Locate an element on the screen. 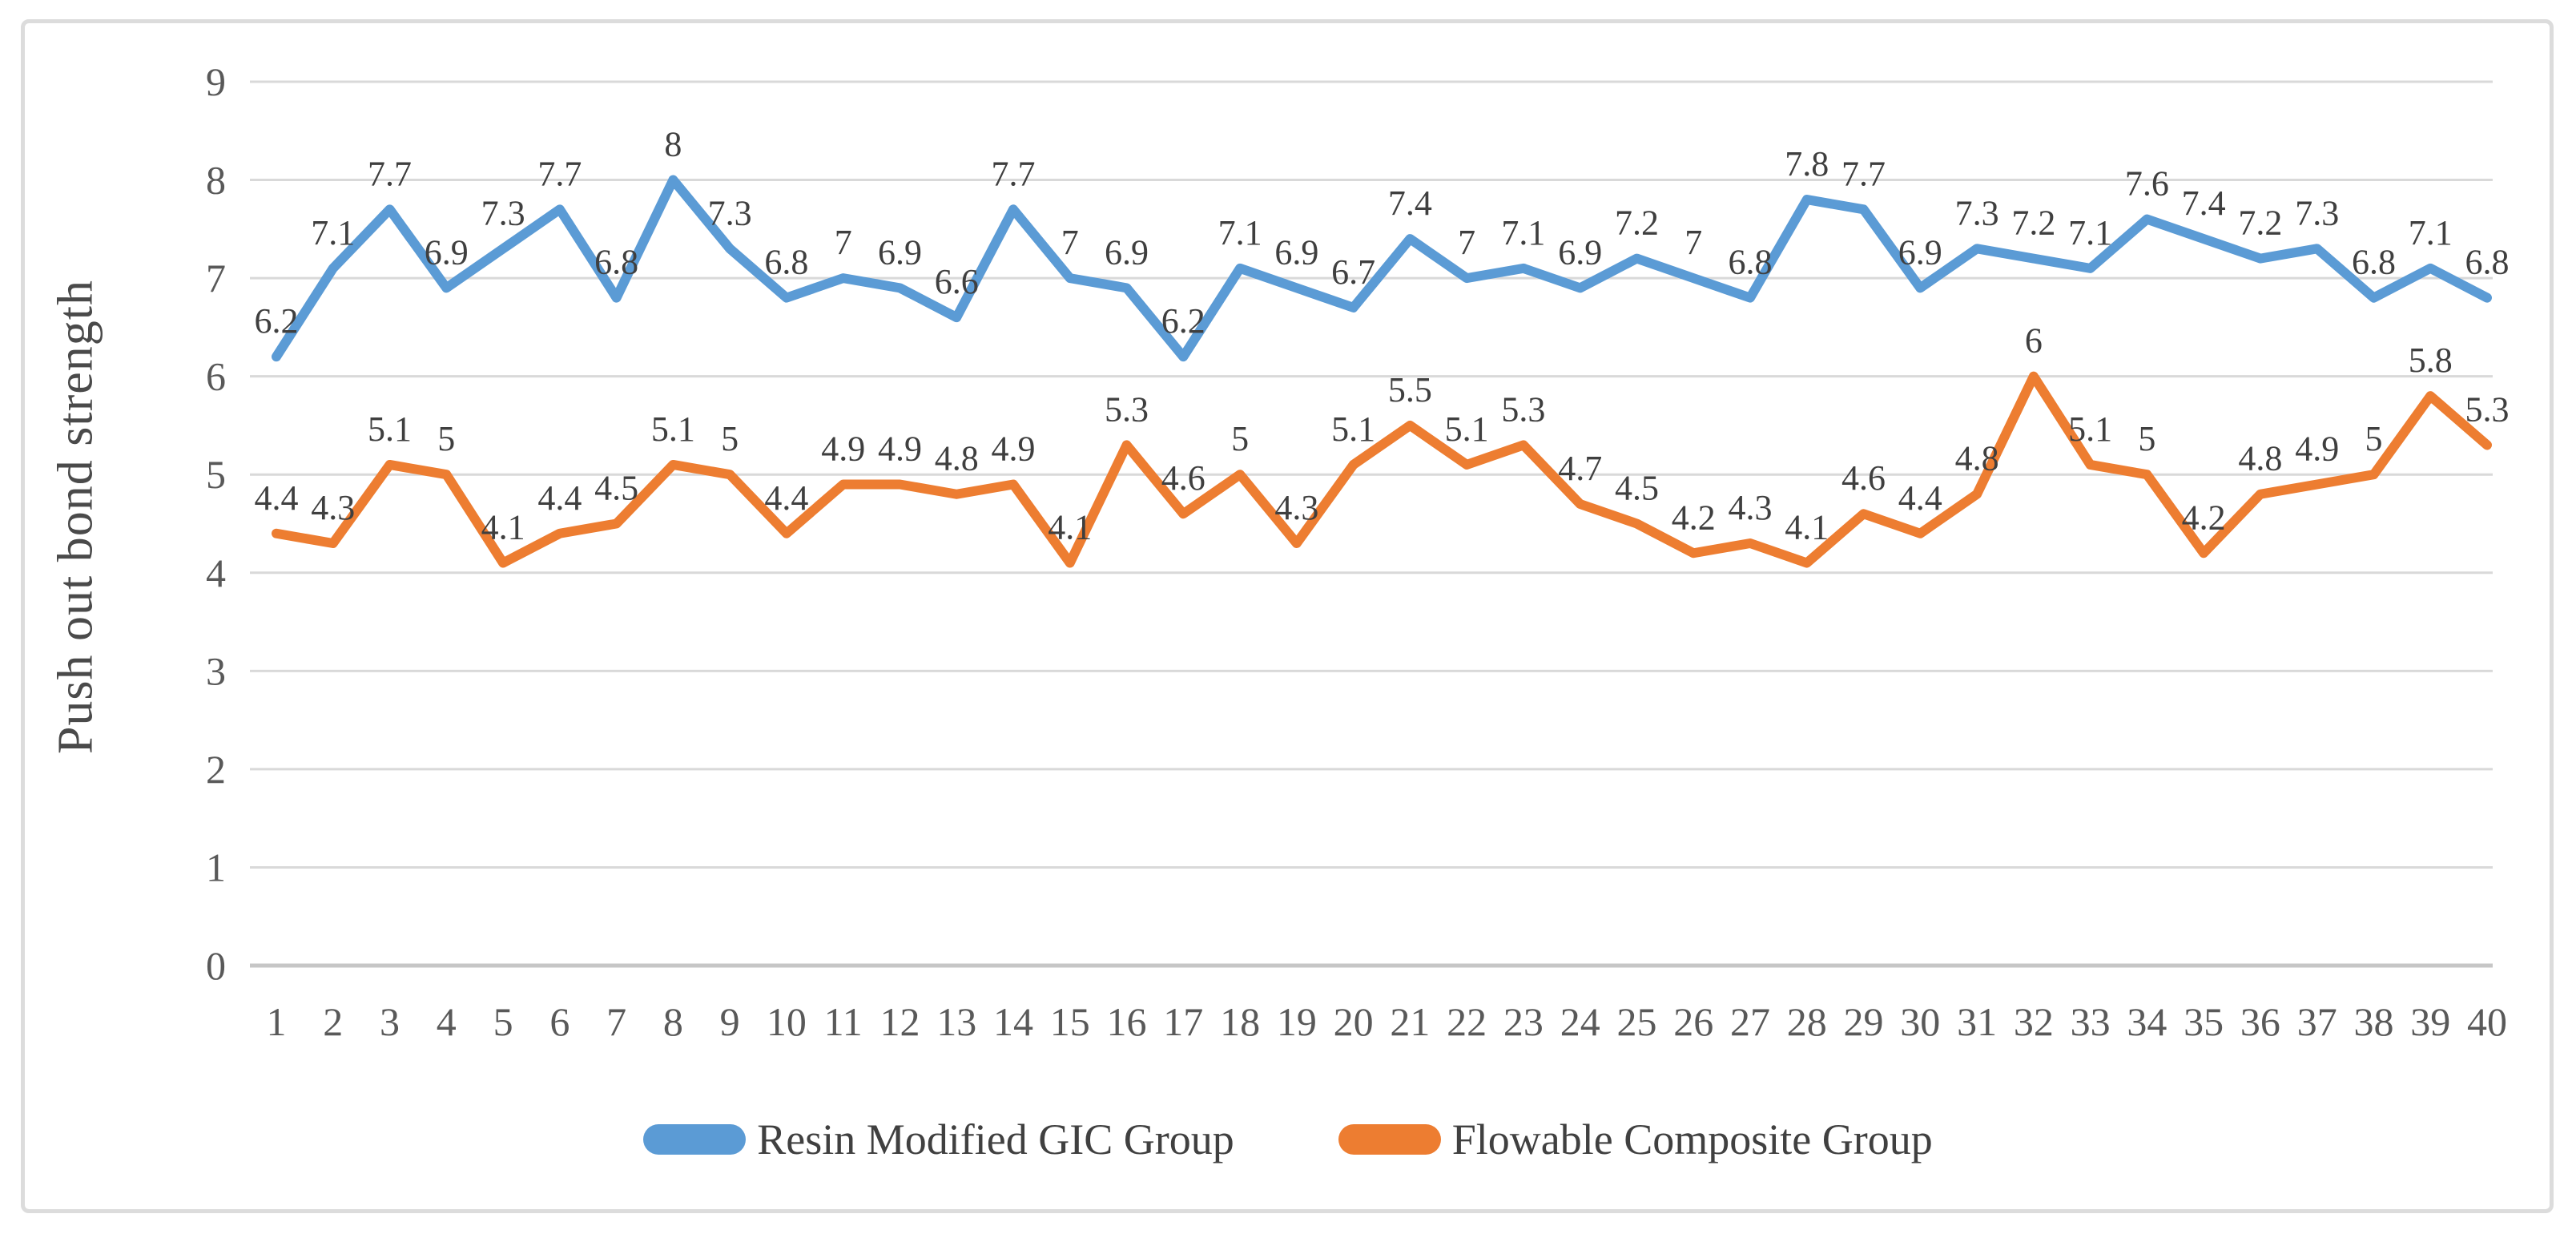 The width and height of the screenshot is (2576, 1234). x-tick-label: 37 is located at coordinates (2317, 1021).